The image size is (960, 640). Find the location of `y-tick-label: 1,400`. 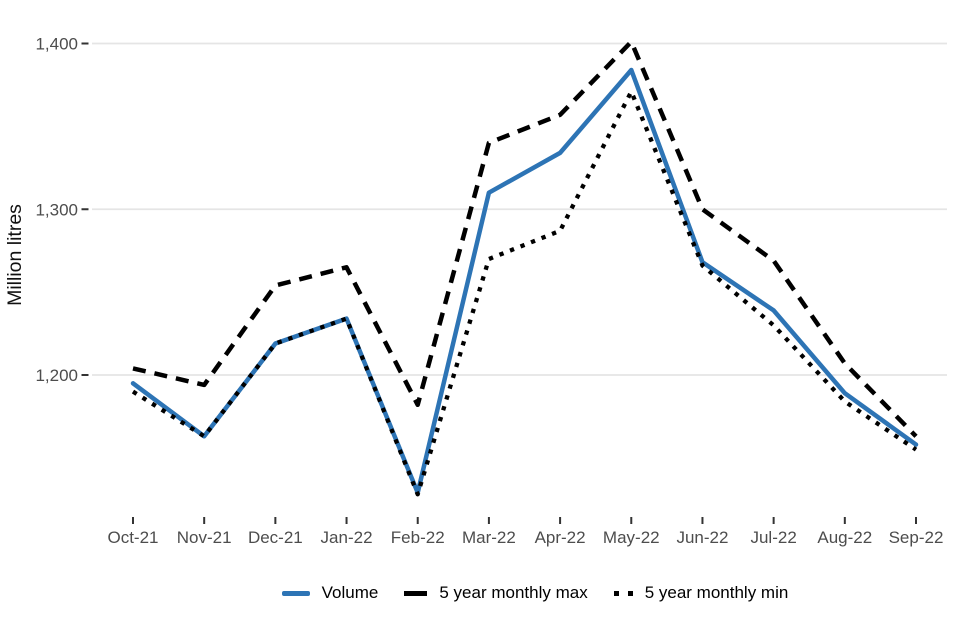

y-tick-label: 1,400 is located at coordinates (56, 44).